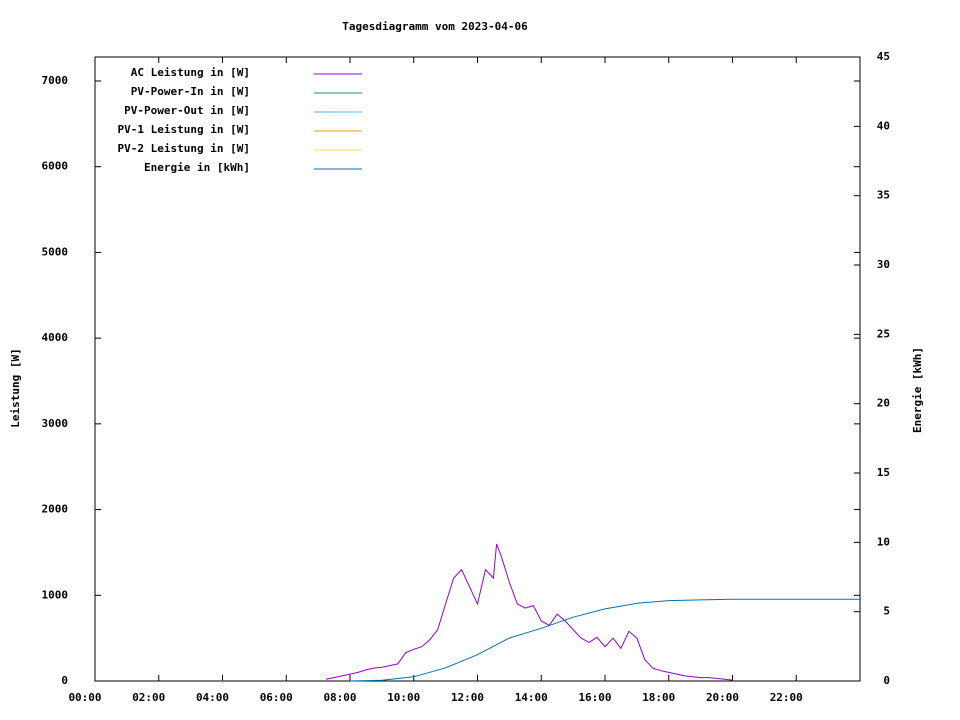  Describe the element at coordinates (84, 697) in the screenshot. I see `x-tick-label: 00:00` at that location.